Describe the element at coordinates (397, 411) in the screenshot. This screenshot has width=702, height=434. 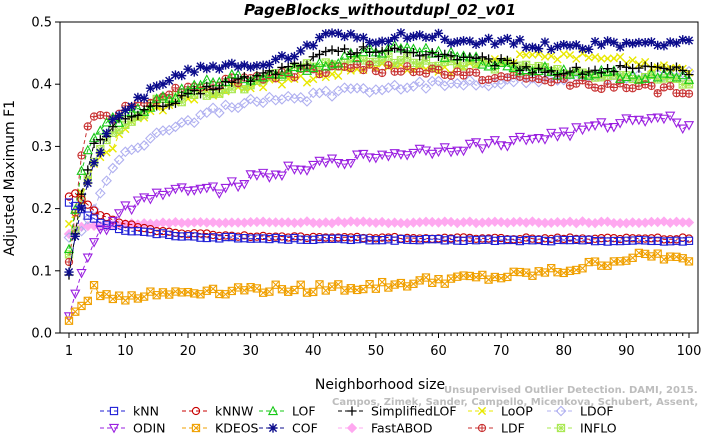
I see `legend-item-SimplifiedLOF: SimplifiedLOF` at that location.